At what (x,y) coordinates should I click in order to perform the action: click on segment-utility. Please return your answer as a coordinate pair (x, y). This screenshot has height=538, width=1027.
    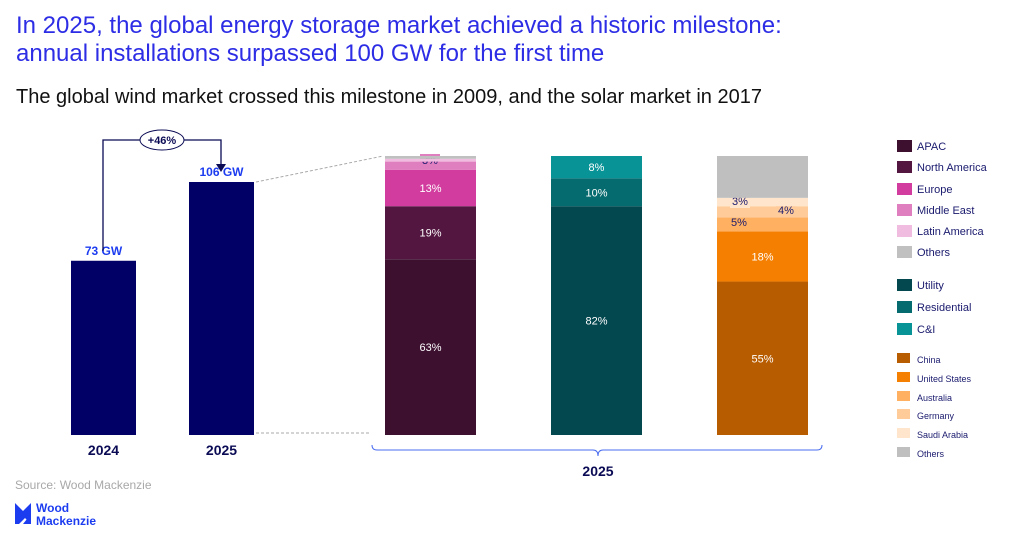
    Looking at the image, I should click on (596, 320).